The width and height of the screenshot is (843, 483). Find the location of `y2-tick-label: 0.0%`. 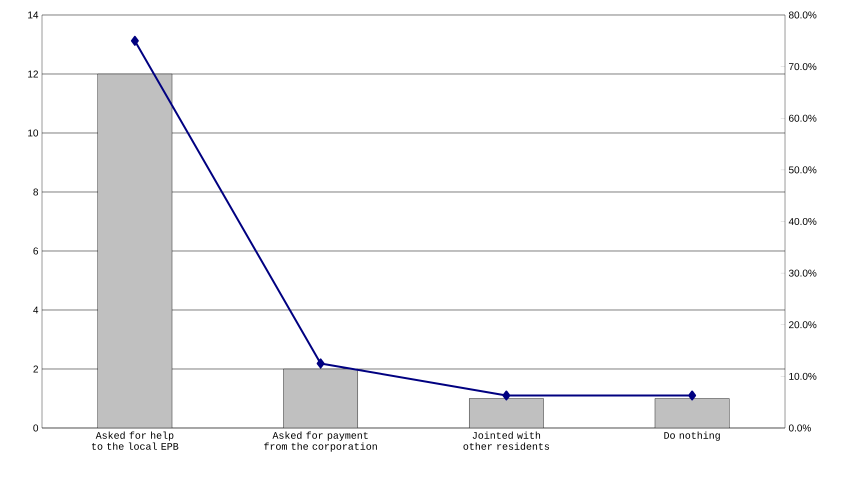

y2-tick-label: 0.0% is located at coordinates (799, 428).